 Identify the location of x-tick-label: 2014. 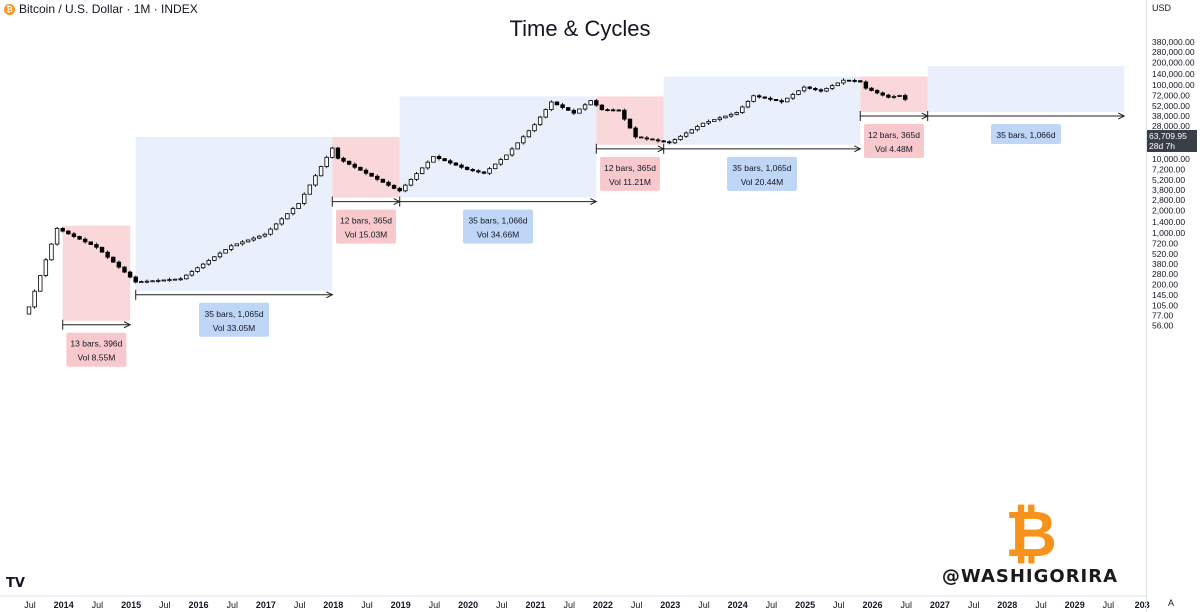
(64, 605).